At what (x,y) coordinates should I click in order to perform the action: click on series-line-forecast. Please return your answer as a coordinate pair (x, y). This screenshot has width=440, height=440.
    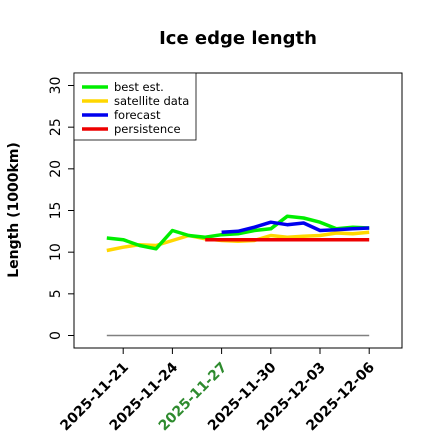
    Looking at the image, I should click on (295, 227).